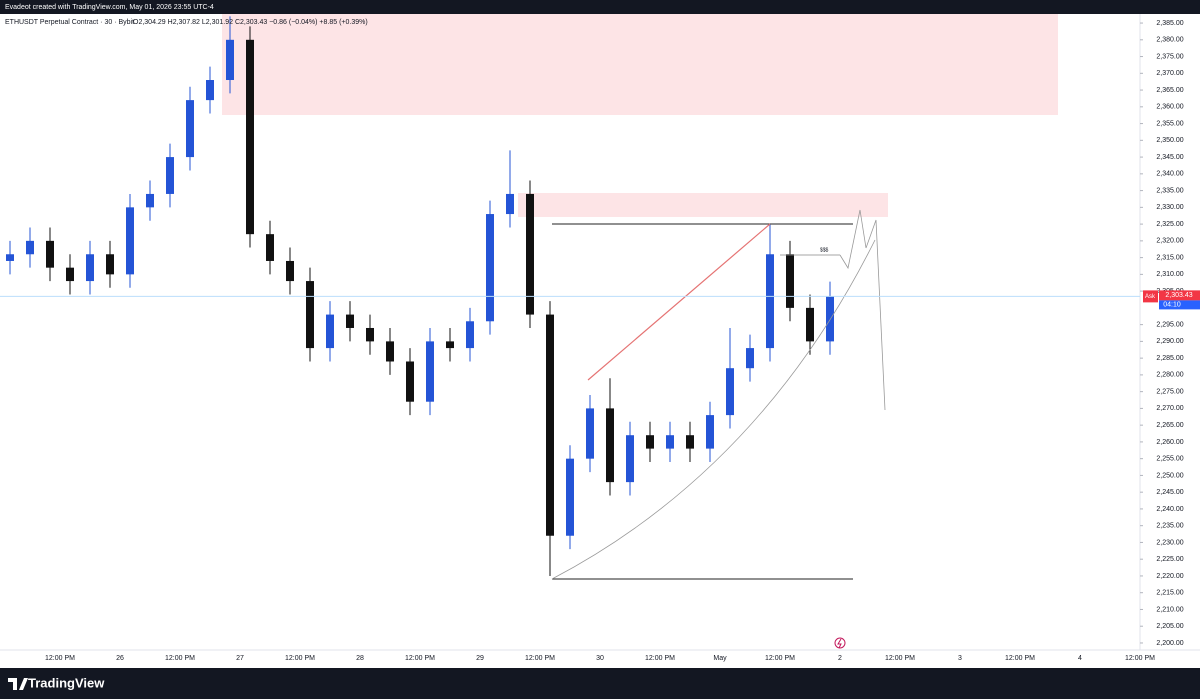 This screenshot has height=699, width=1200. Describe the element at coordinates (480, 658) in the screenshot. I see `x-tick-label: 29` at that location.